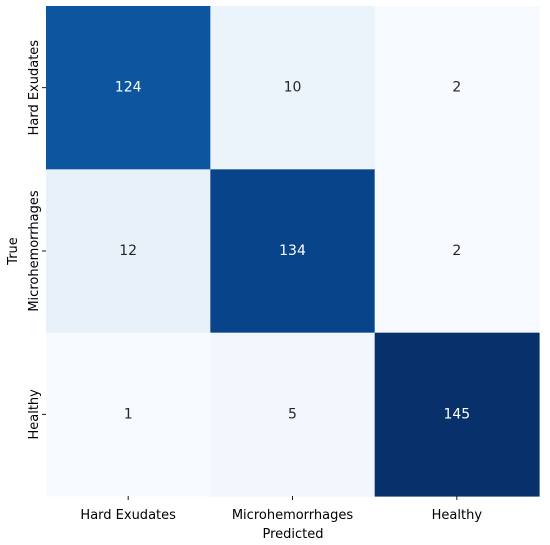  I want to click on heatmap-cell-r0-c2, so click(457, 88).